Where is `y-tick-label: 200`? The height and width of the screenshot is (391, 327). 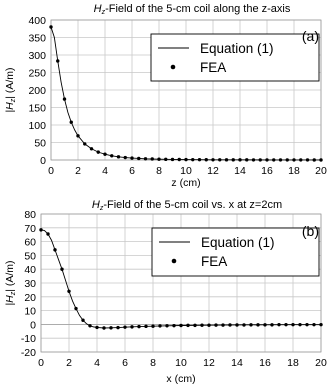
y-tick-label: 200 is located at coordinates (37, 91).